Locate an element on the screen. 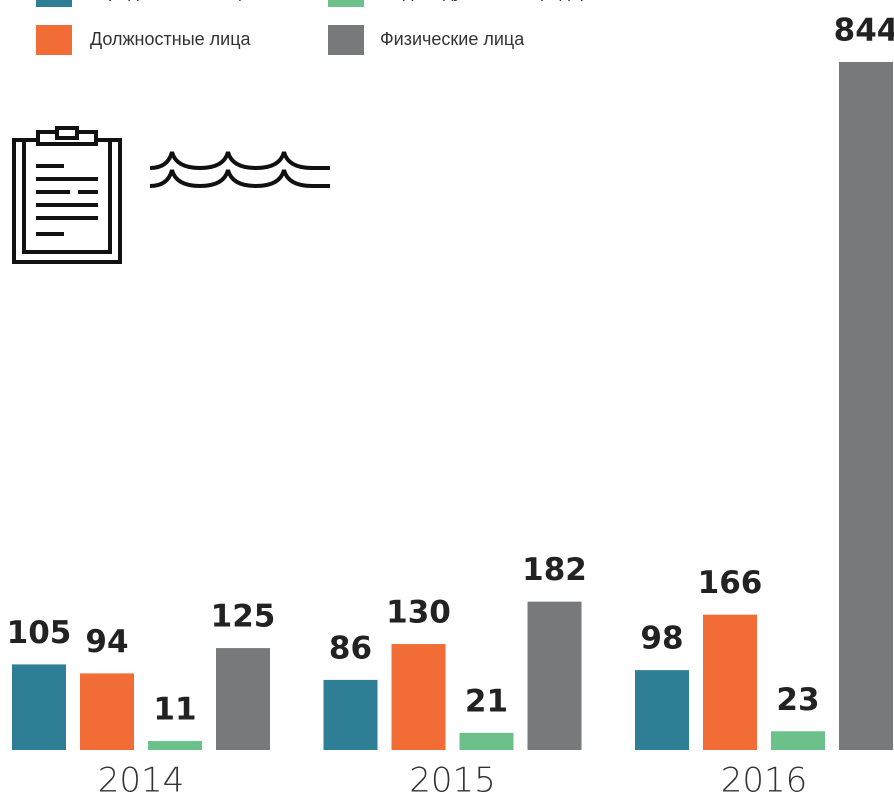 The height and width of the screenshot is (807, 894). value-label: 125 is located at coordinates (243, 617).